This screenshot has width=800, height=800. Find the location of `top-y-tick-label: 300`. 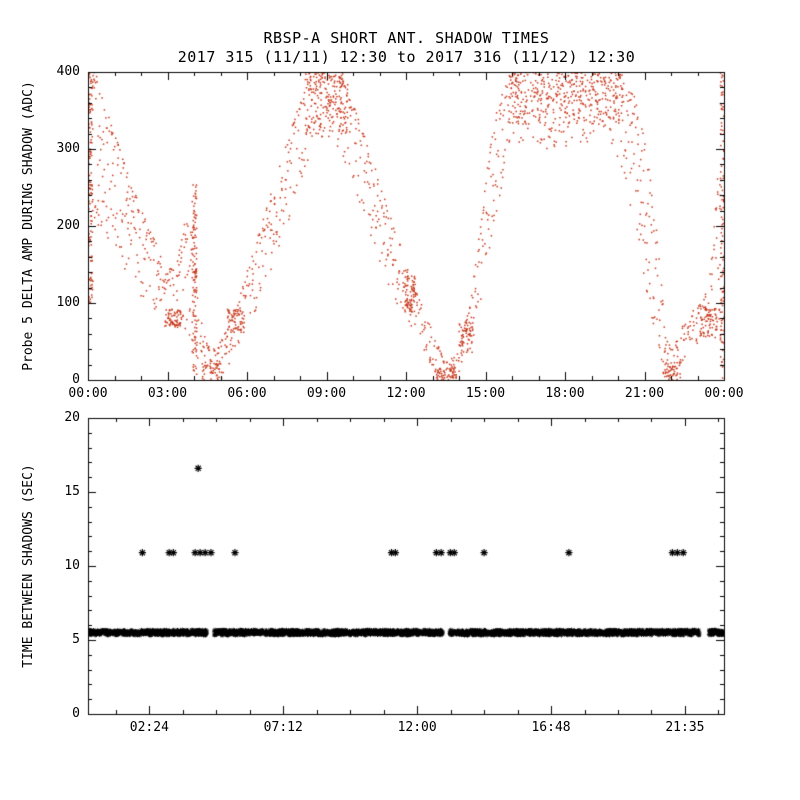

top-y-tick-label: 300 is located at coordinates (68, 148).